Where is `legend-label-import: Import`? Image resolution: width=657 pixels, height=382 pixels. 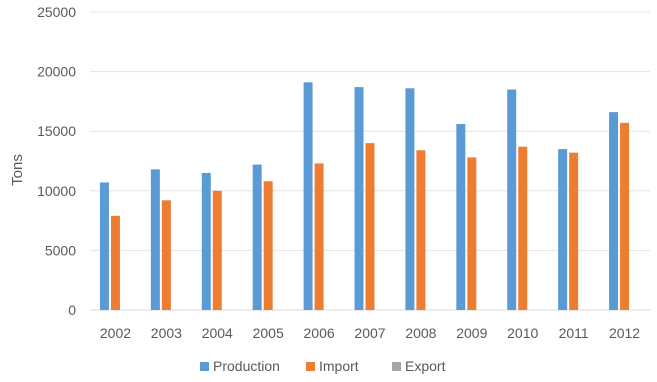
legend-label-import: Import is located at coordinates (339, 366).